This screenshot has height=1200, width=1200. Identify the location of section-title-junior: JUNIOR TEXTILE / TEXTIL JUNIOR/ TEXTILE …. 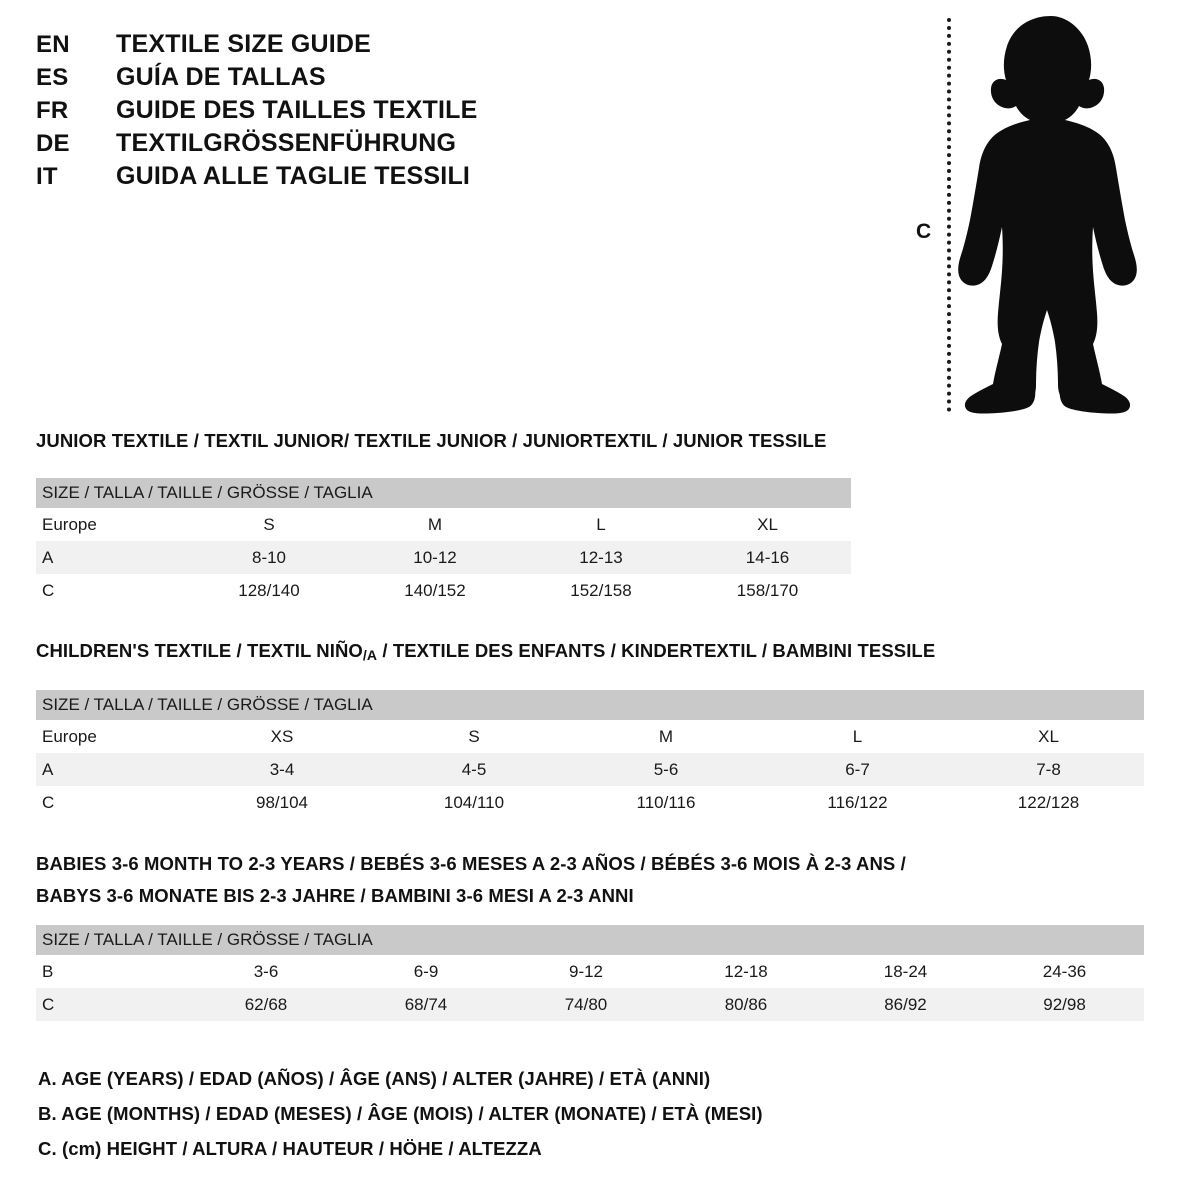
(431, 440).